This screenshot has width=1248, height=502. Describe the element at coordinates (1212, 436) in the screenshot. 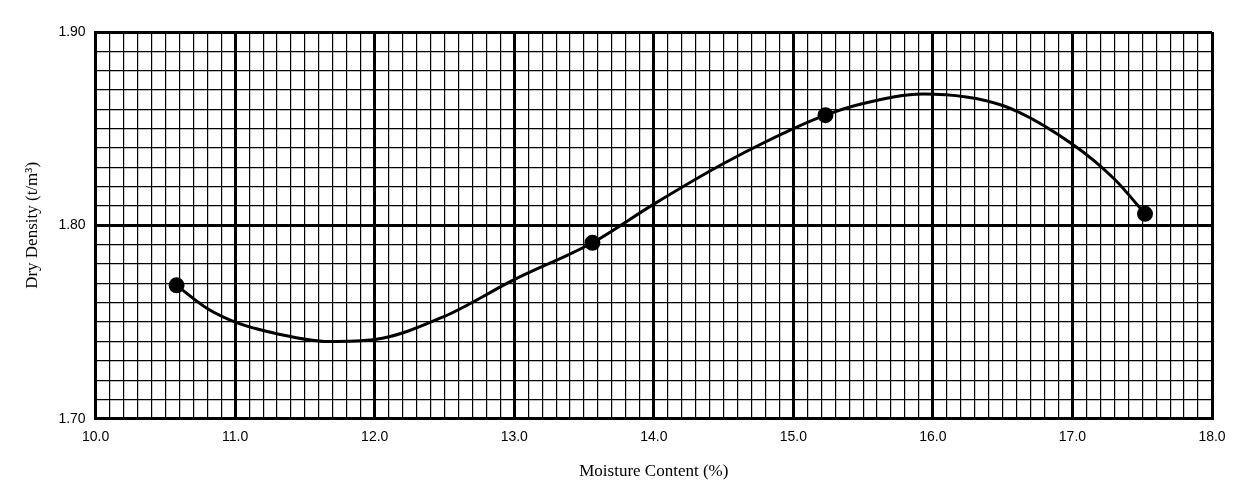

I see `x-tick-label: 18.0` at that location.